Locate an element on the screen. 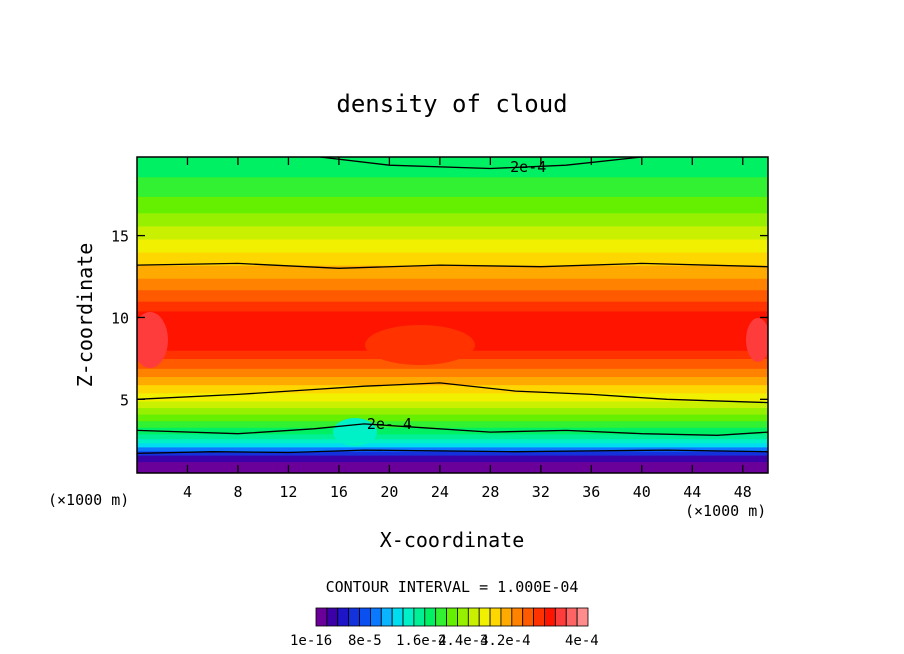  cumulus-patch is located at coordinates (355, 432).